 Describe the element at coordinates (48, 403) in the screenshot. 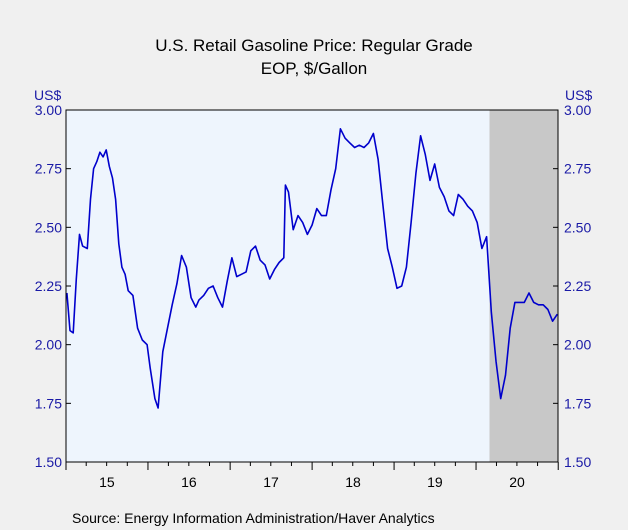

I see `y-tick-label-left: 1.75` at that location.